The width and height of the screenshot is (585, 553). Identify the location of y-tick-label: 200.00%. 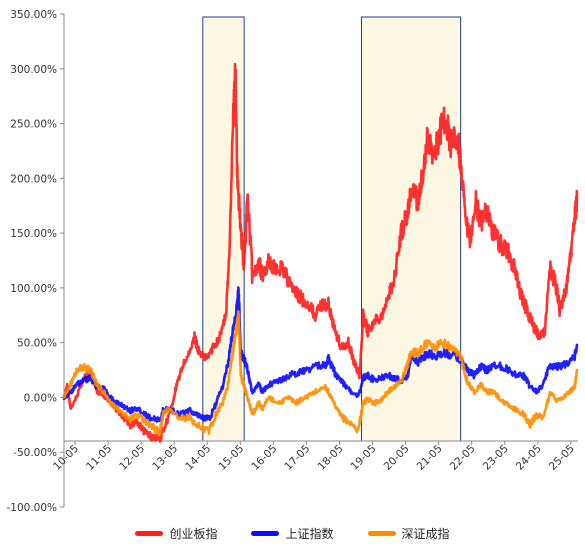
(33, 179).